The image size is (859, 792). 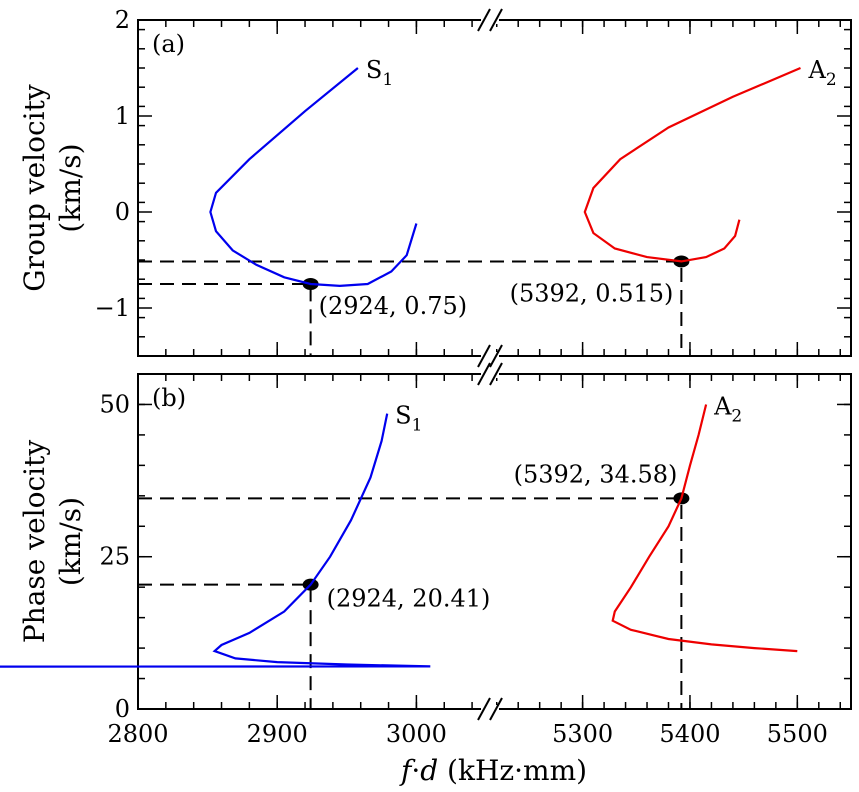 I want to click on y-tick-label: 1, so click(x=122, y=116).